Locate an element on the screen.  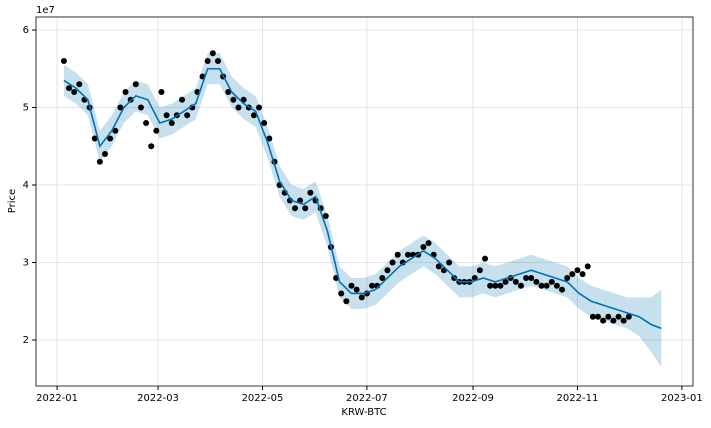
y-tick-label: 2 is located at coordinates (26, 340).